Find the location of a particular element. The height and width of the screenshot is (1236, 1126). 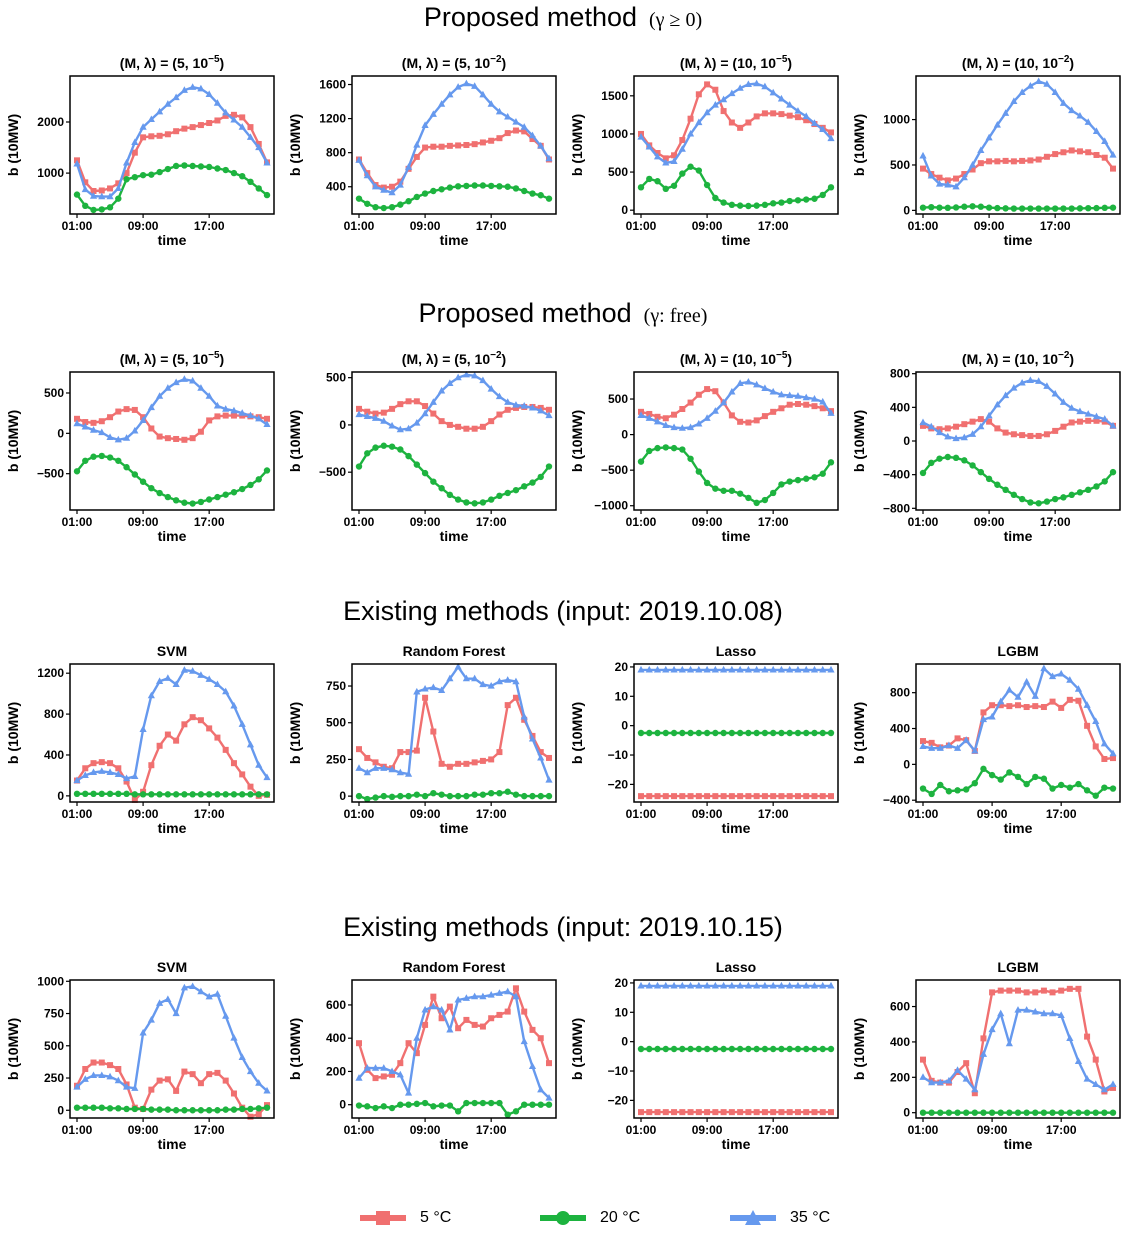

series-35c-line is located at coordinates (1018, 711).